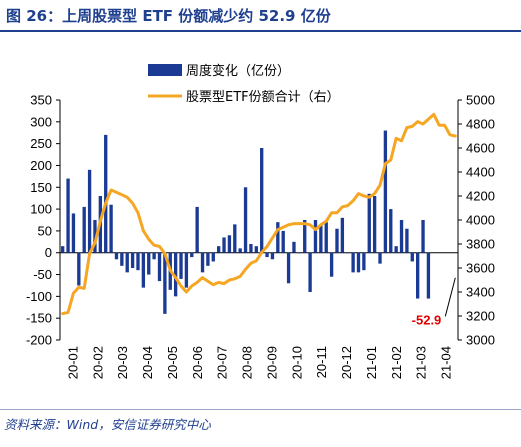  I want to click on right-tick-label: 4200, so click(480, 196).